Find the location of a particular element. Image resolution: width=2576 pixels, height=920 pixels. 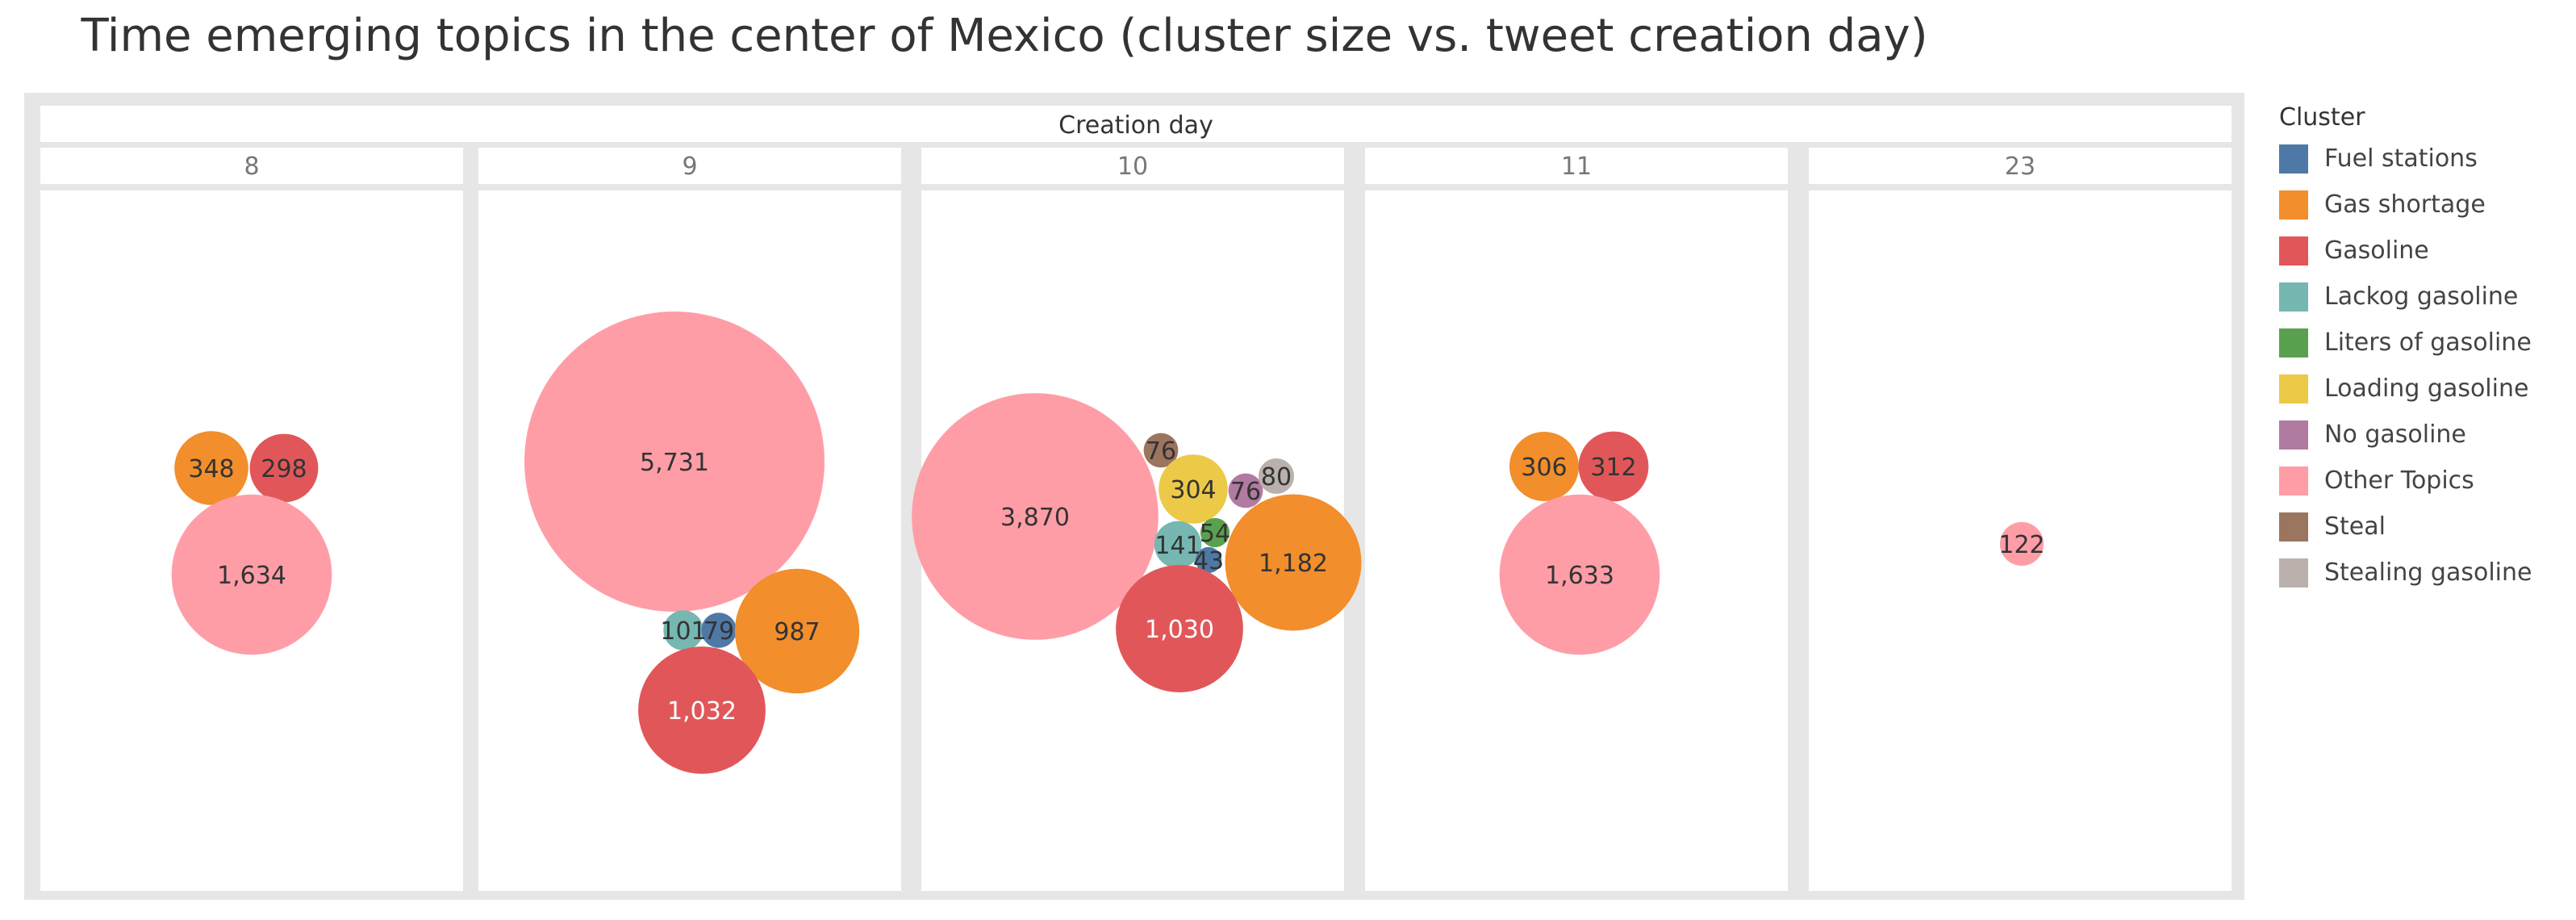

bubble-label-lackog-gasoline-day-9: 101 is located at coordinates (683, 631).